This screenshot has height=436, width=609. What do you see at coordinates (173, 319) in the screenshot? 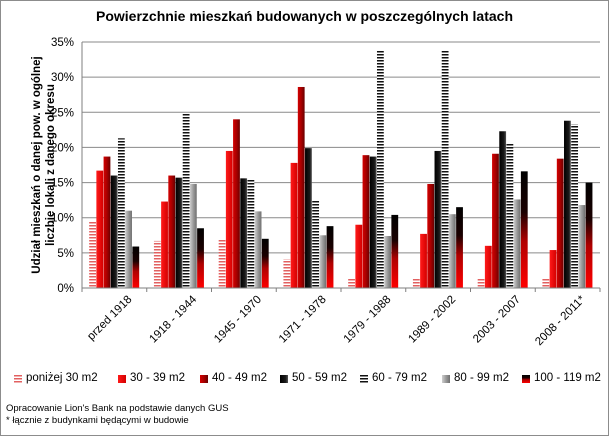
I see `x-tick-label: 1918 - 1944` at bounding box center [173, 319].